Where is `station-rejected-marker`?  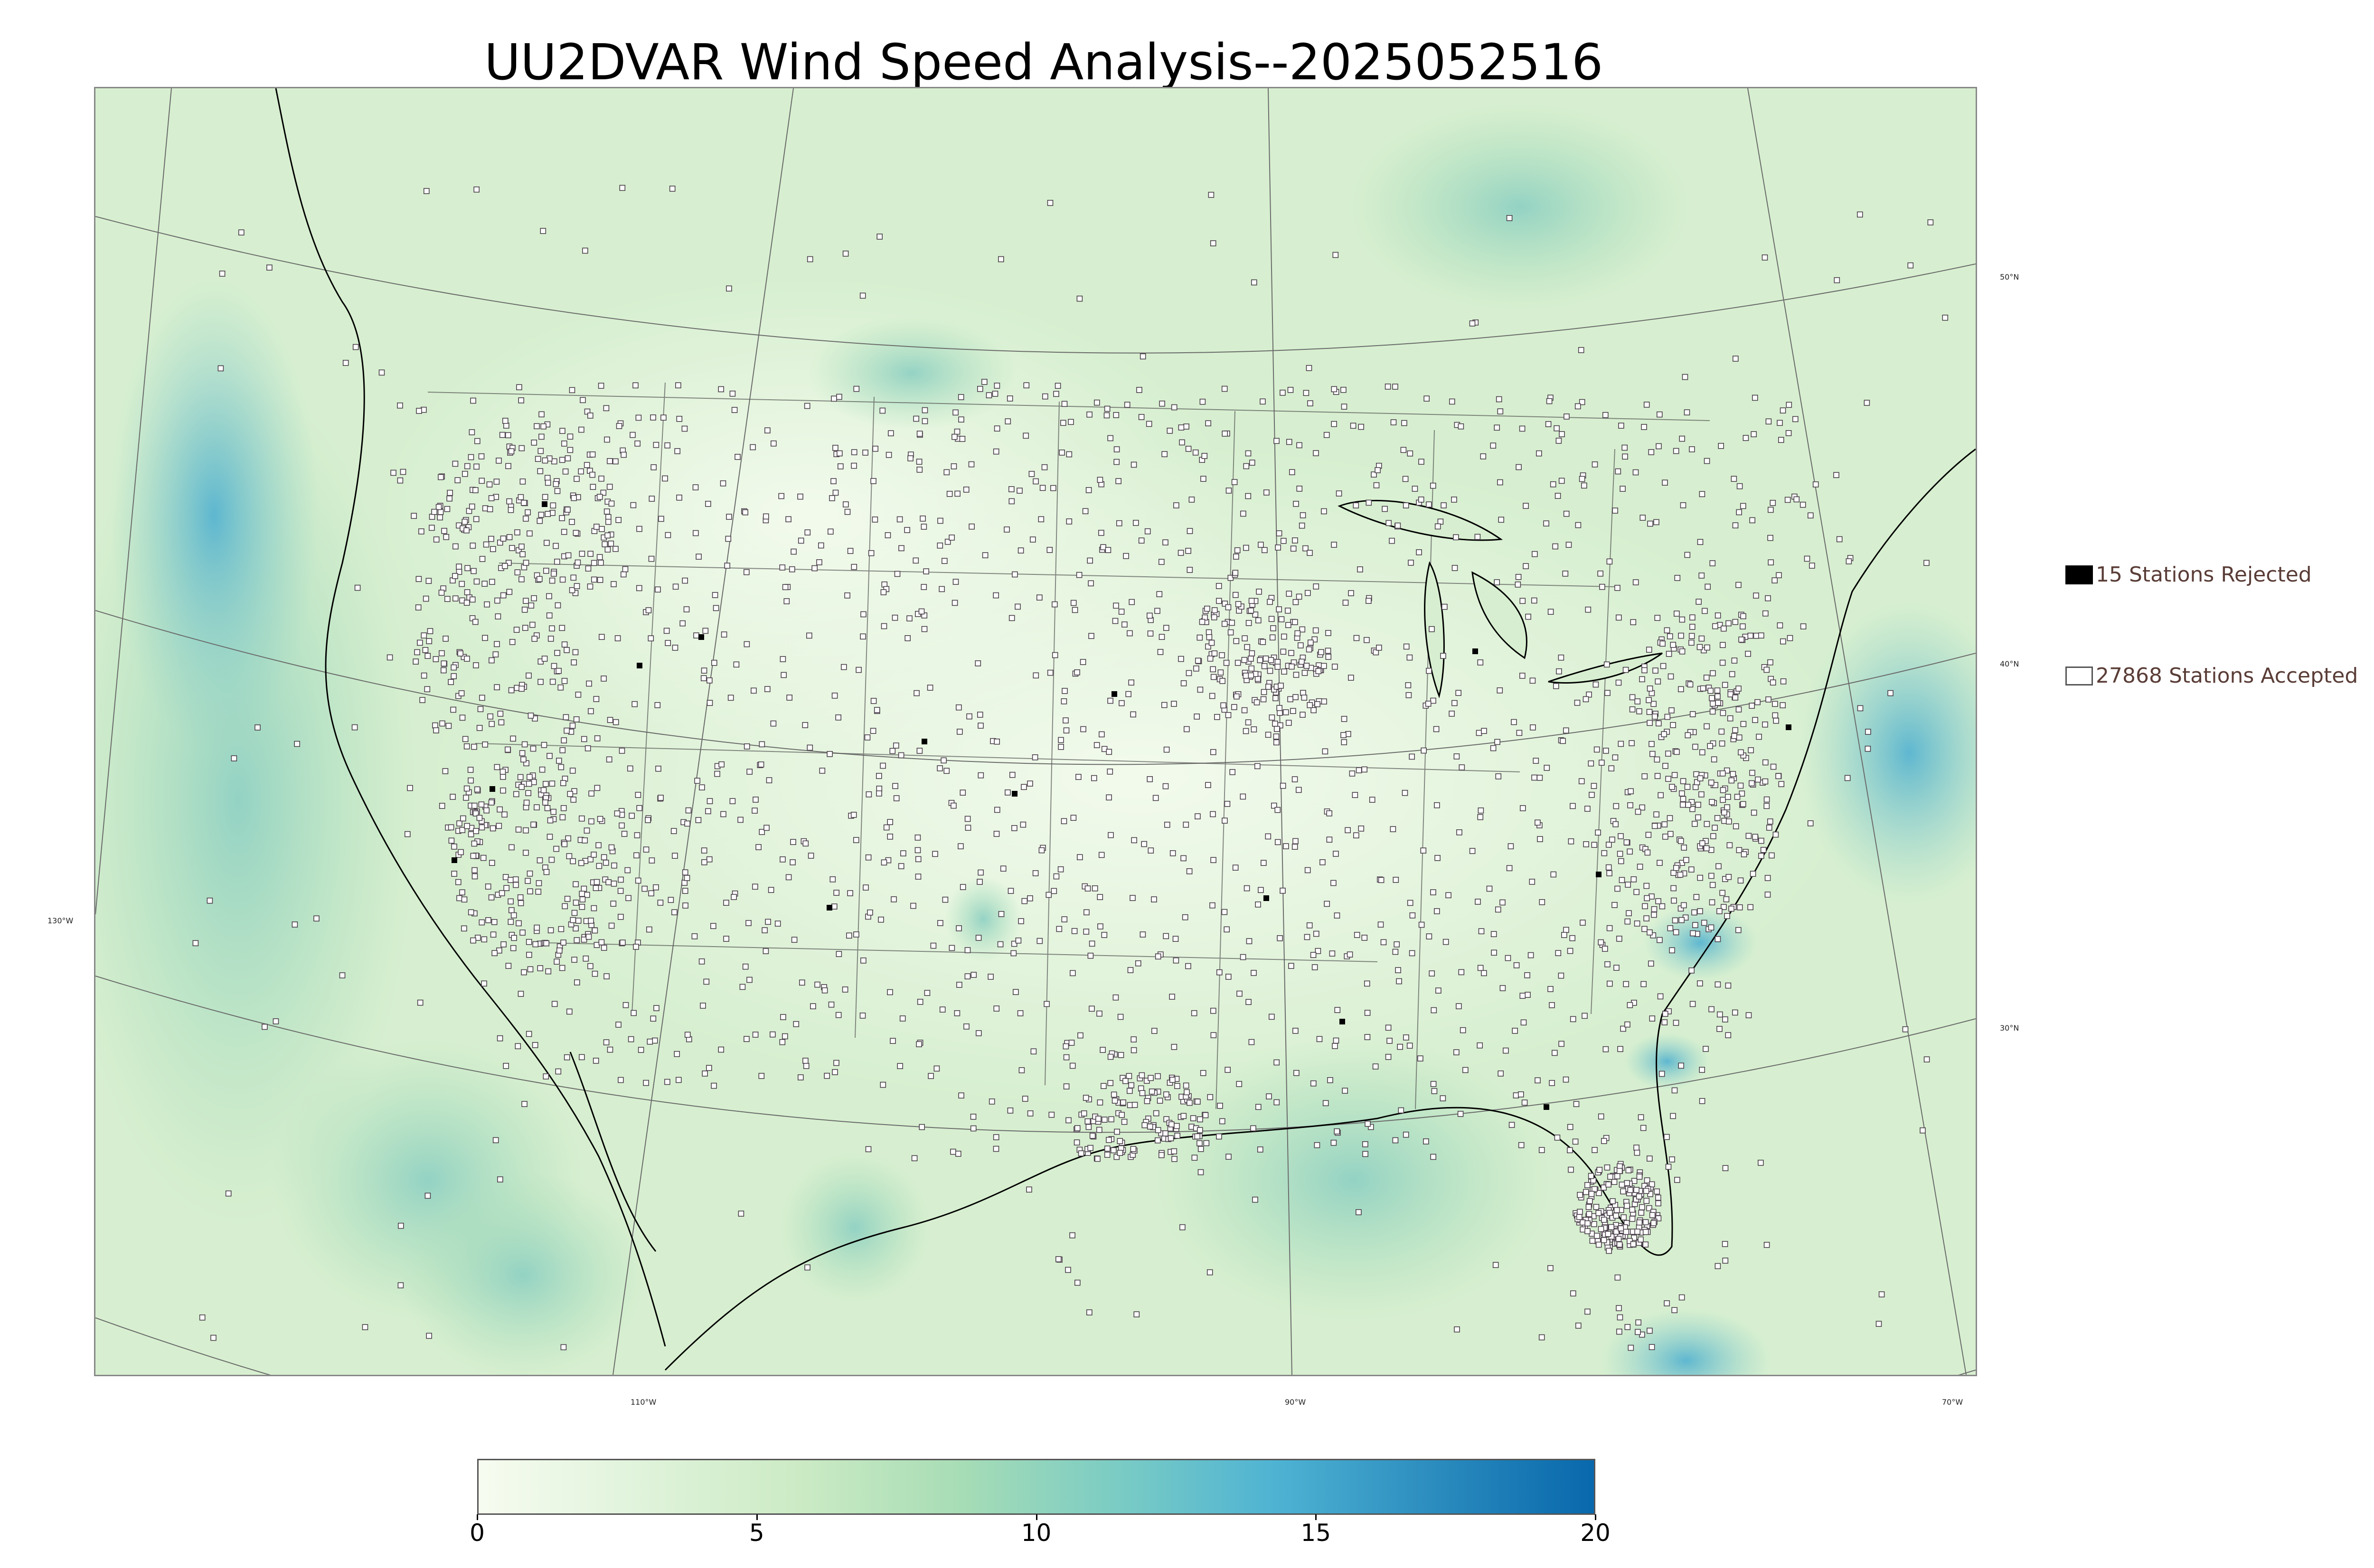
station-rejected-marker is located at coordinates (701, 637).